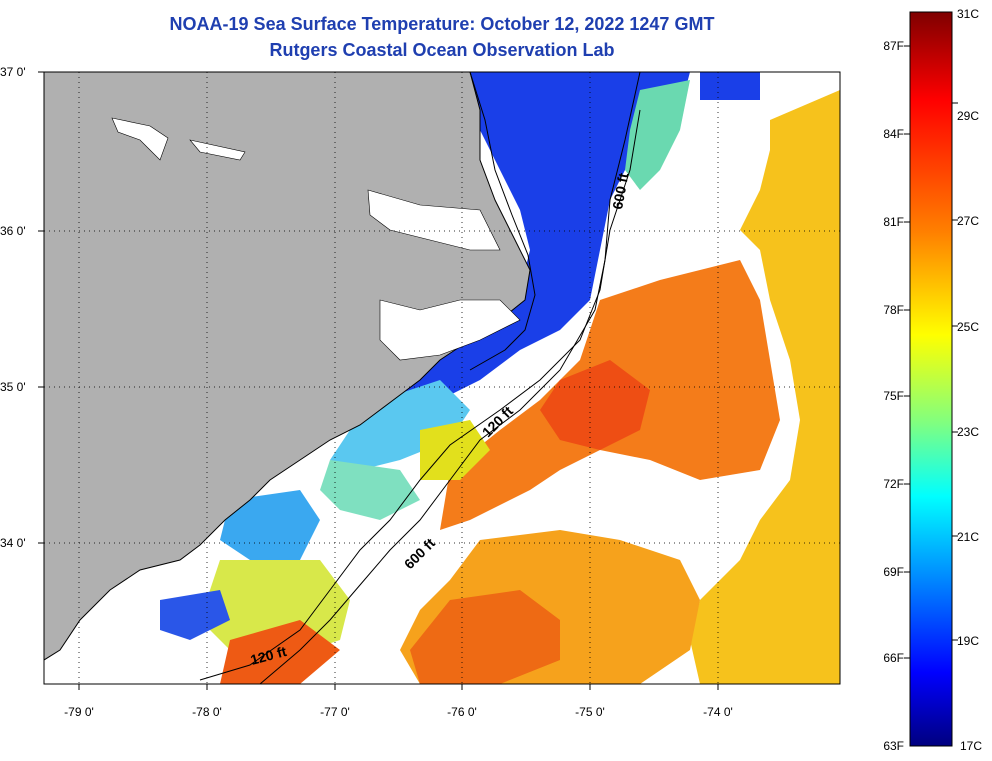  I want to click on lon-label-75: -75 0', so click(590, 712).